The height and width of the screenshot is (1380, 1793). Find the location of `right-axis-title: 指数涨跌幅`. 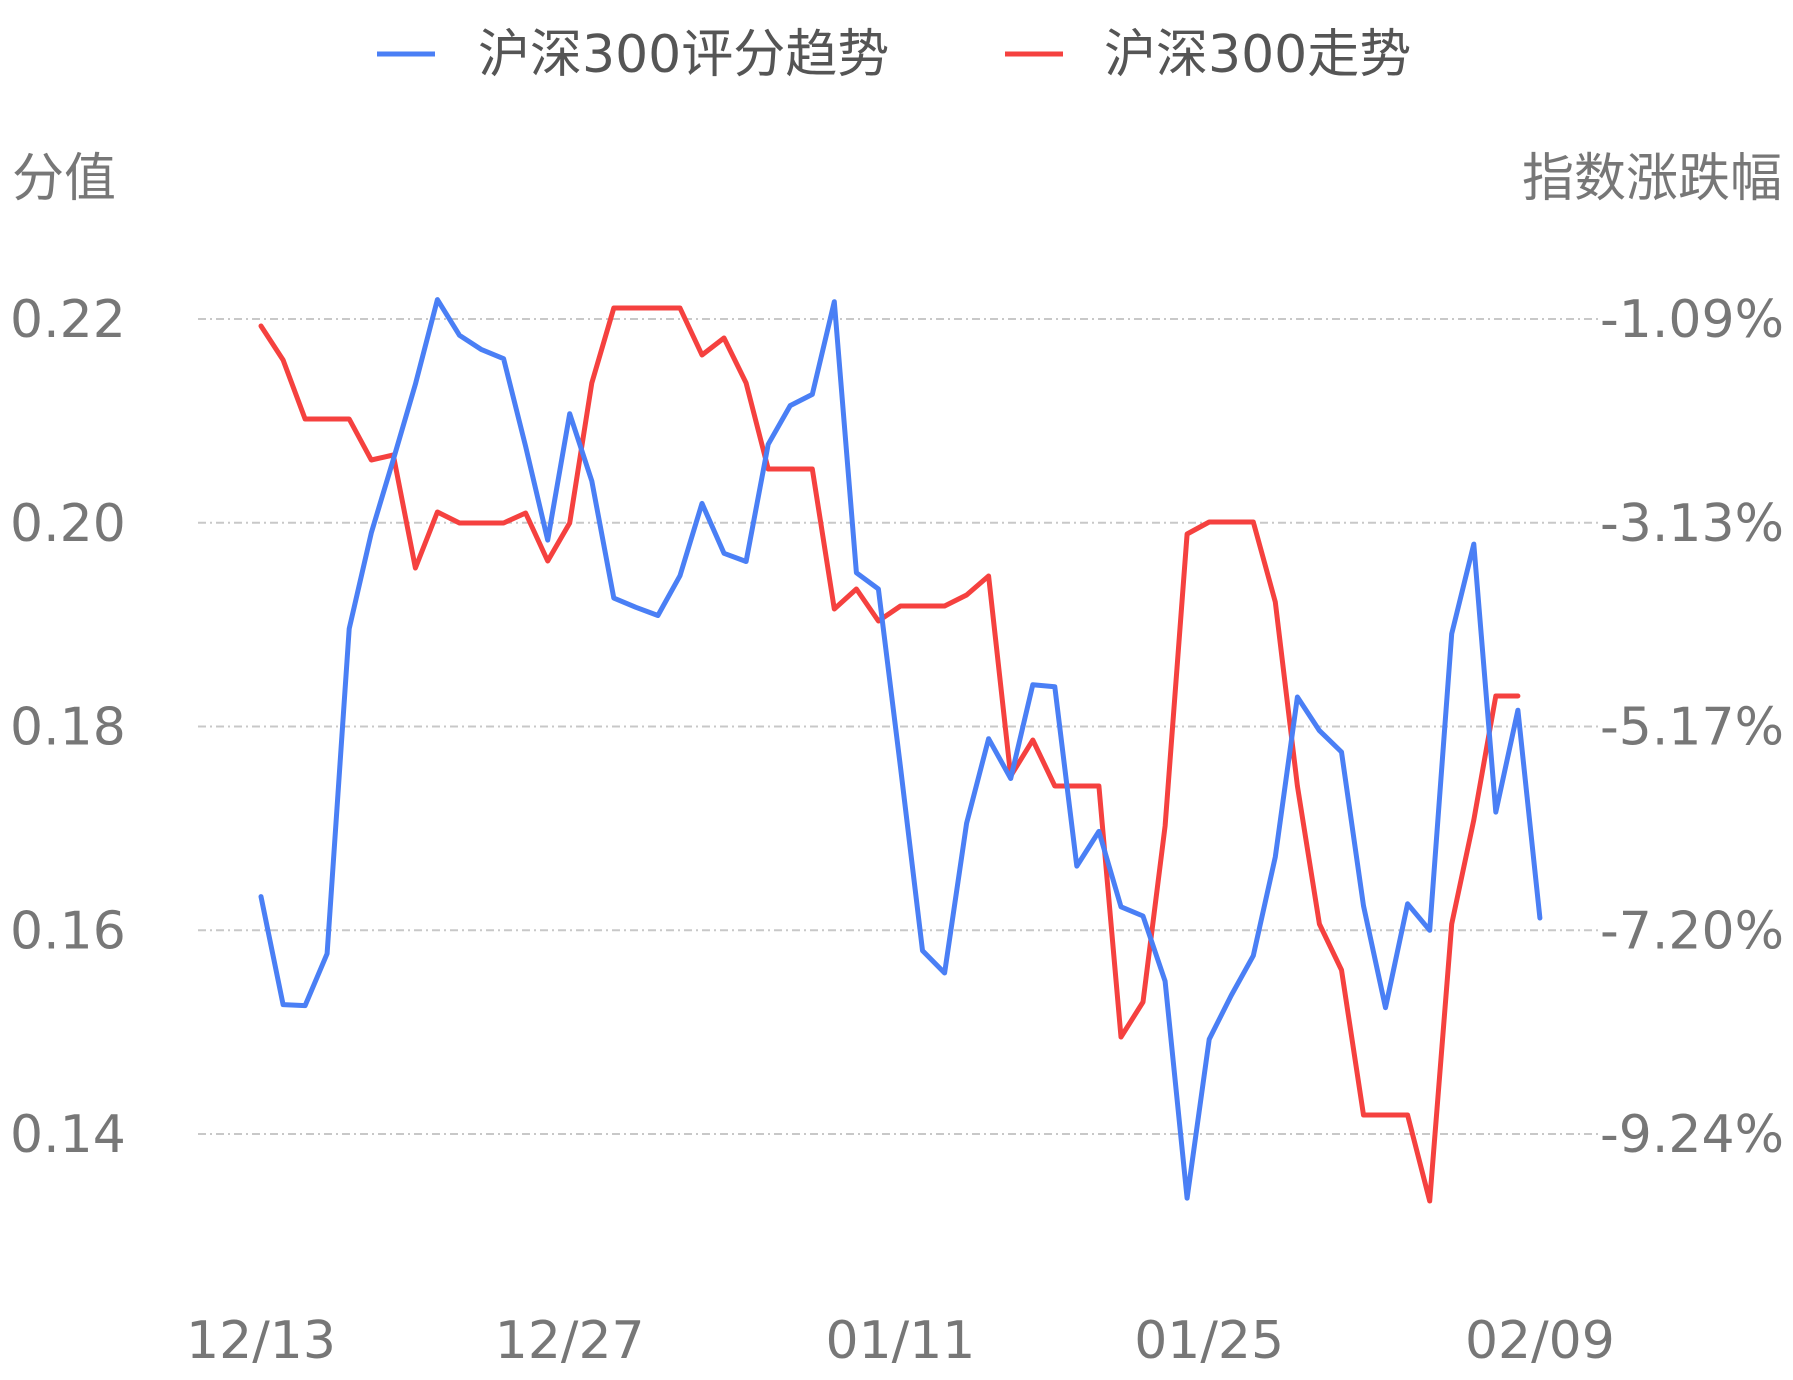

right-axis-title: 指数涨跌幅 is located at coordinates (1652, 179).